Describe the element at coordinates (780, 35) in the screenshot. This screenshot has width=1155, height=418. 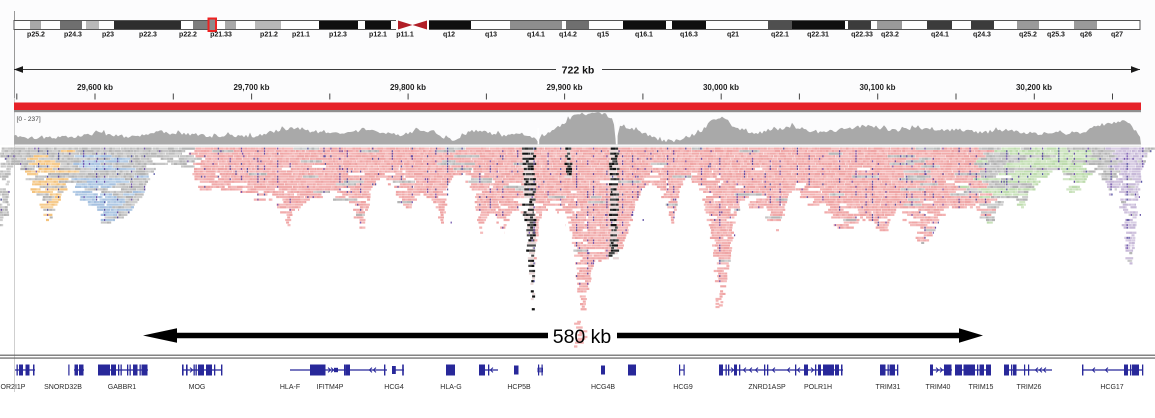
I see `svg-text: q22.1` at that location.